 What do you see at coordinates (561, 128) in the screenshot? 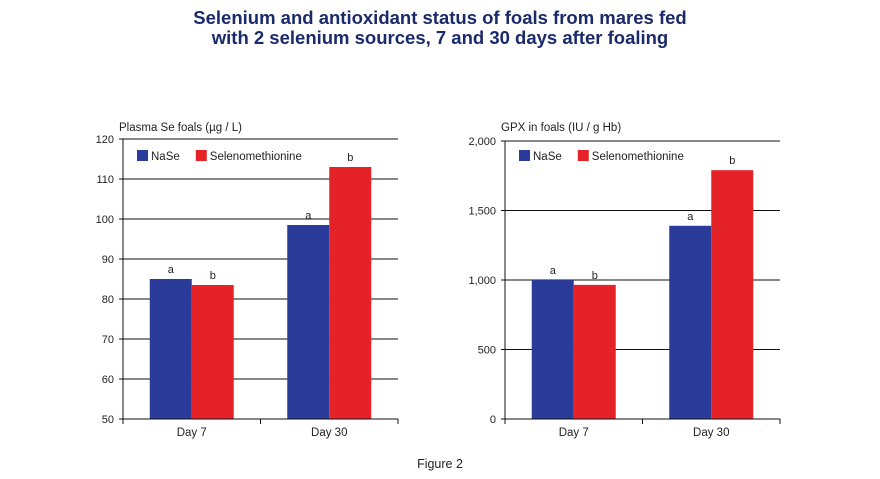
I see `y-axis-label: GPX in foals (IU / g Hb)` at bounding box center [561, 128].